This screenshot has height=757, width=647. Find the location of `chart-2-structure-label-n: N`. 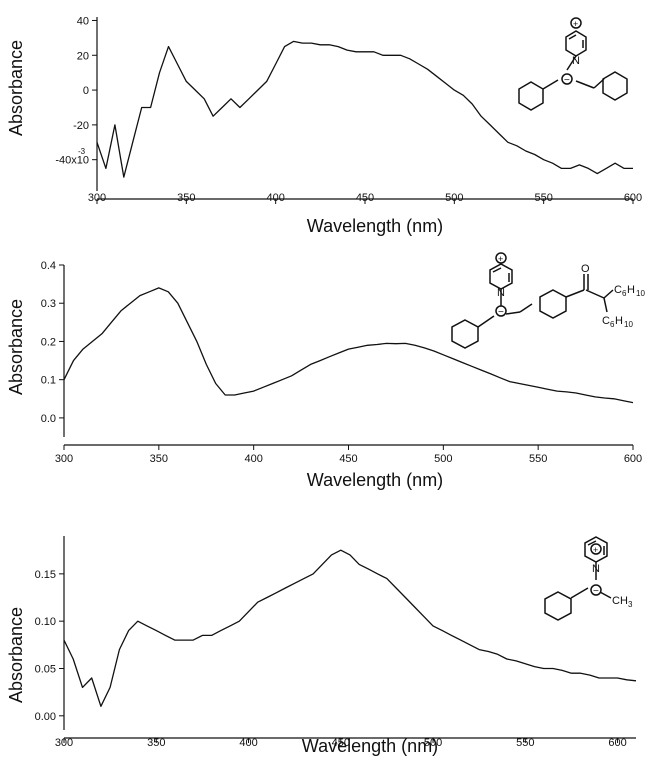

chart-2-structure-label-n: N is located at coordinates (501, 293).